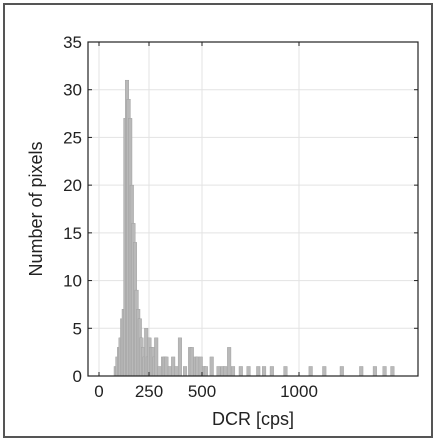  I want to click on x-tick-label: 1000, so click(299, 391).